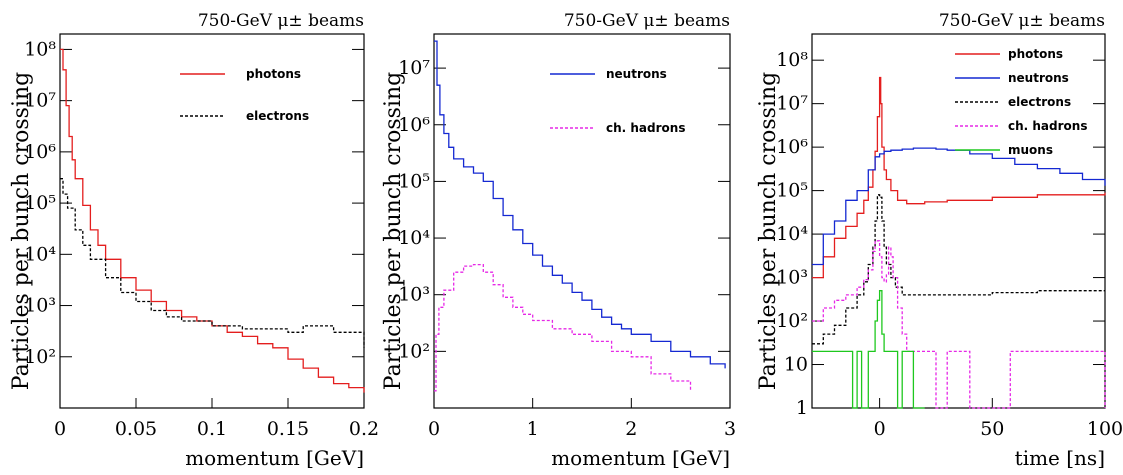  I want to click on x-tick-label: 3, so click(730, 429).